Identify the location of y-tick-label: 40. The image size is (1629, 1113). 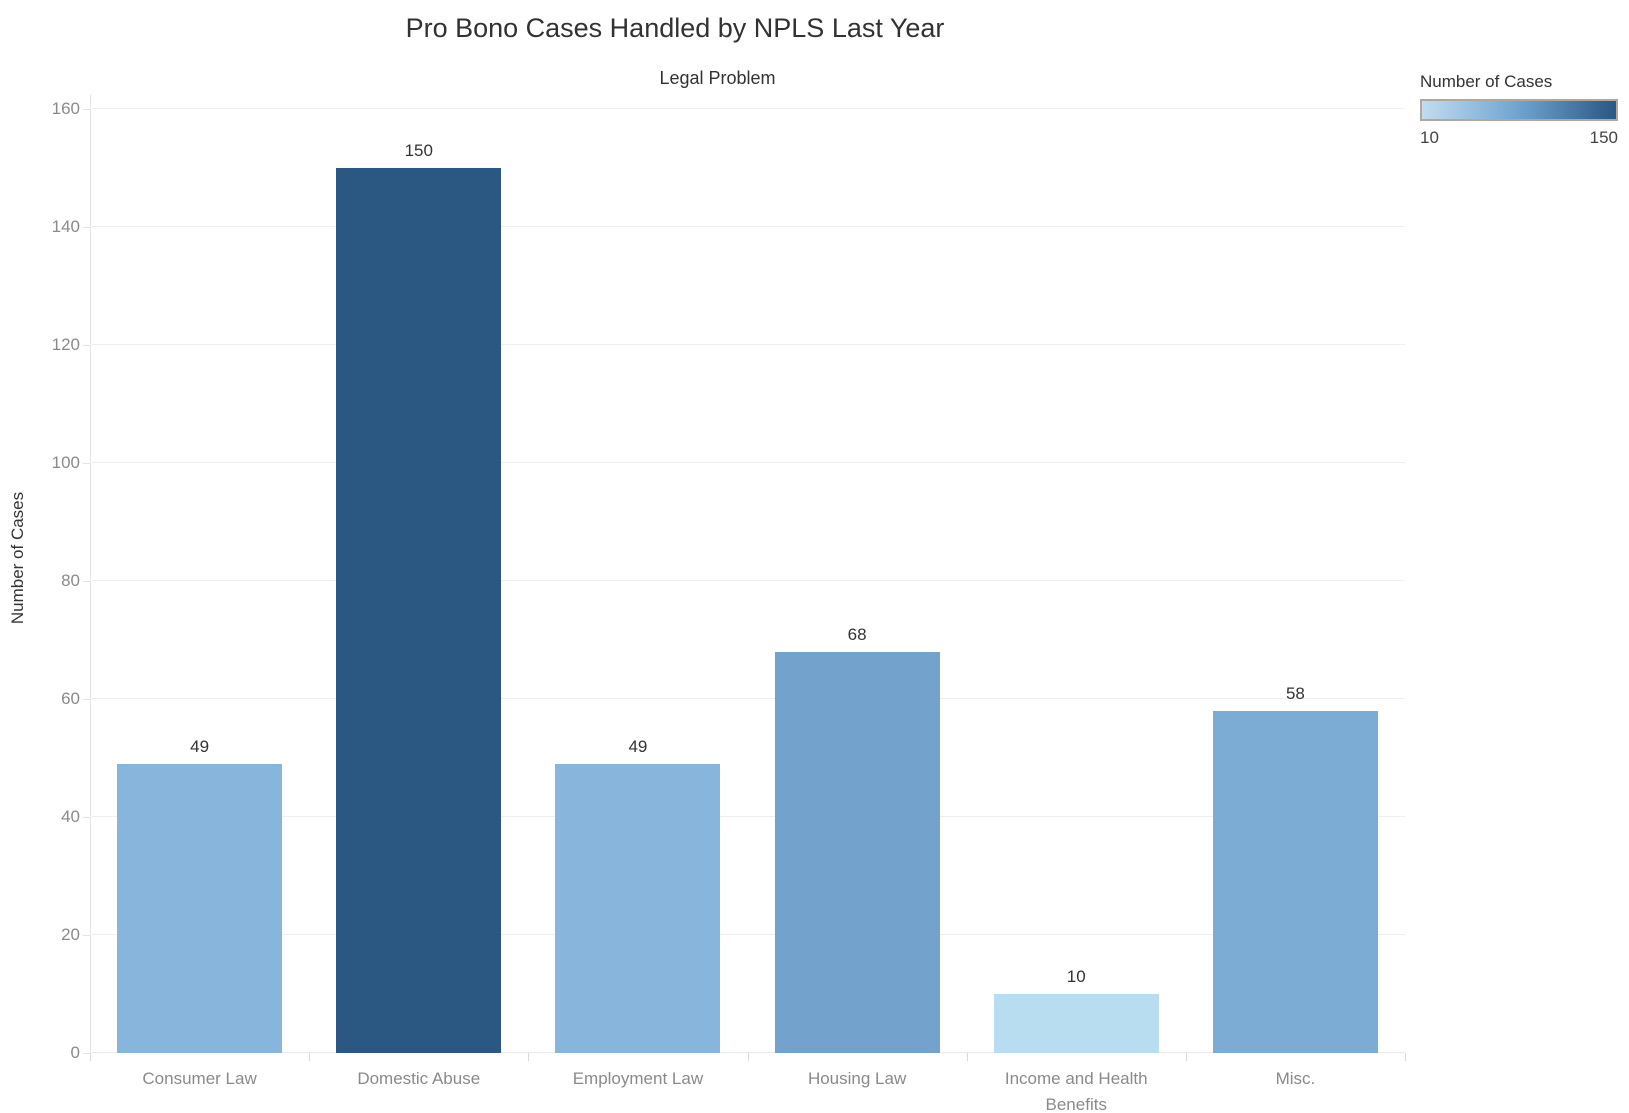
(70, 816).